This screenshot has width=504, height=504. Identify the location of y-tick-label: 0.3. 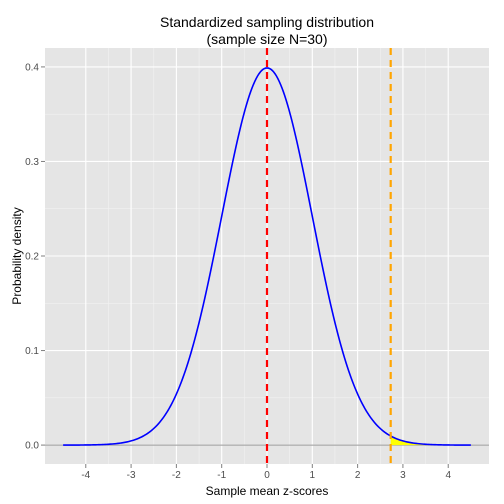
(32, 162).